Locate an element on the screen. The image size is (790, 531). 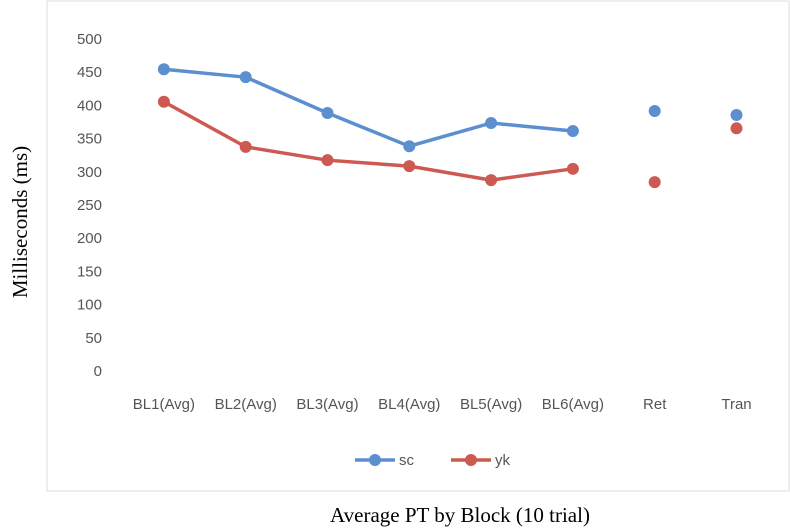
y-tick-label: 0 is located at coordinates (98, 371).